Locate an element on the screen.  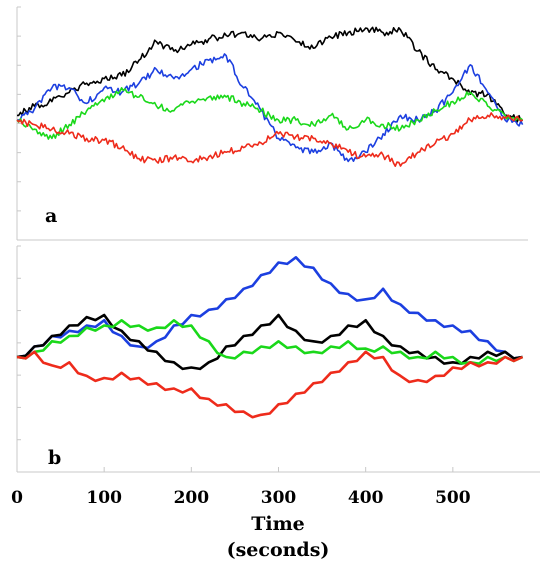
panel-b-label: b is located at coordinates (54, 458).